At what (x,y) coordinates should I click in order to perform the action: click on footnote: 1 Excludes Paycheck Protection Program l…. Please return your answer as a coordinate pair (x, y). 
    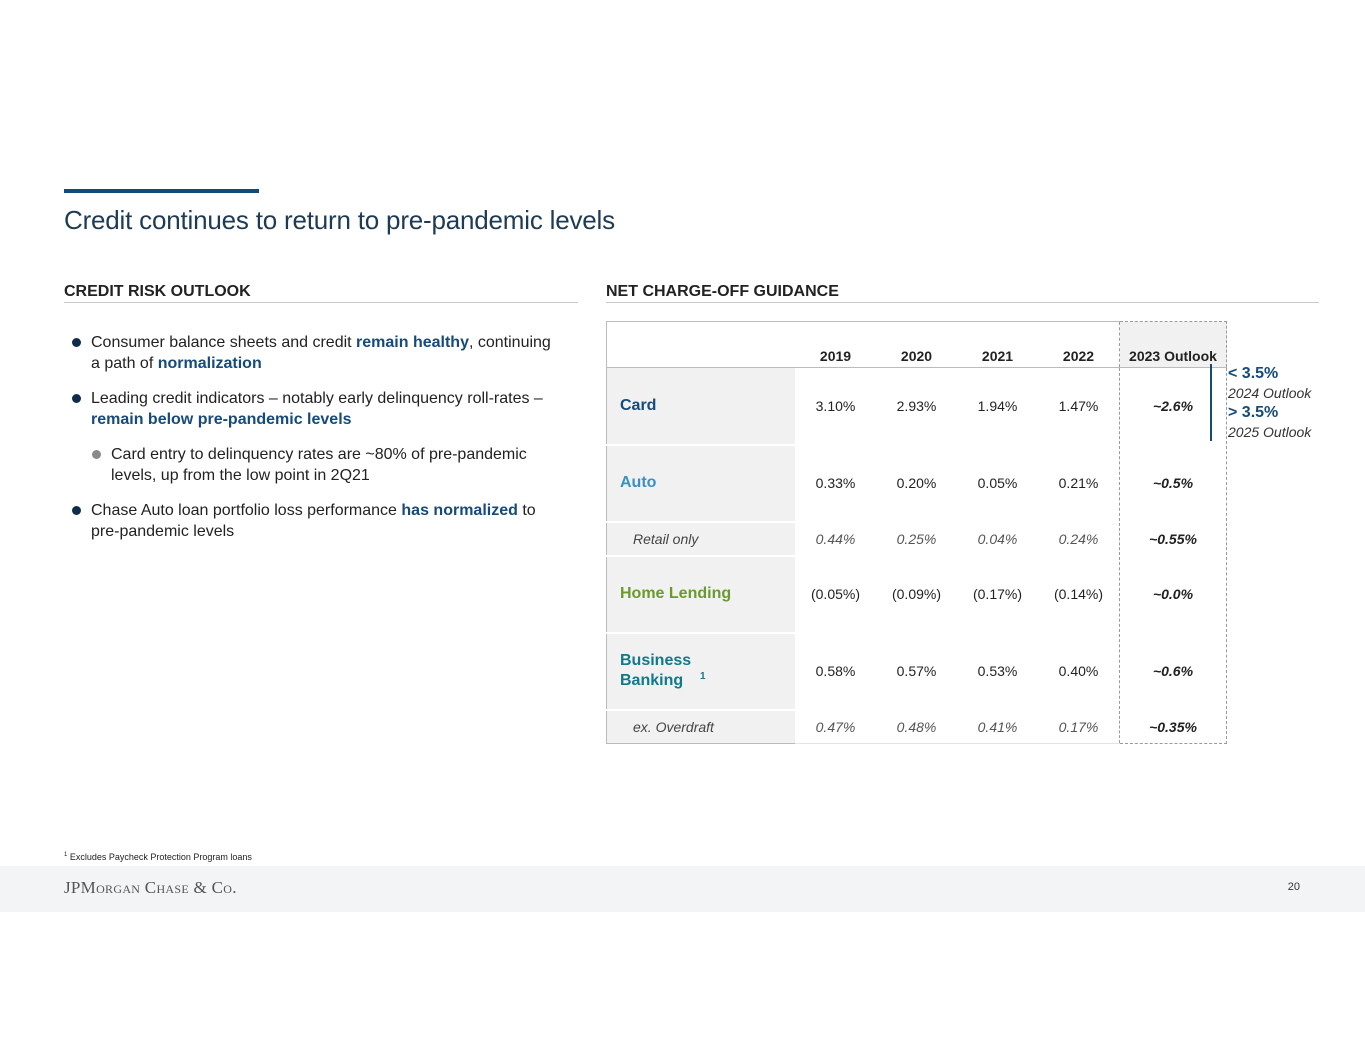
    Looking at the image, I should click on (158, 857).